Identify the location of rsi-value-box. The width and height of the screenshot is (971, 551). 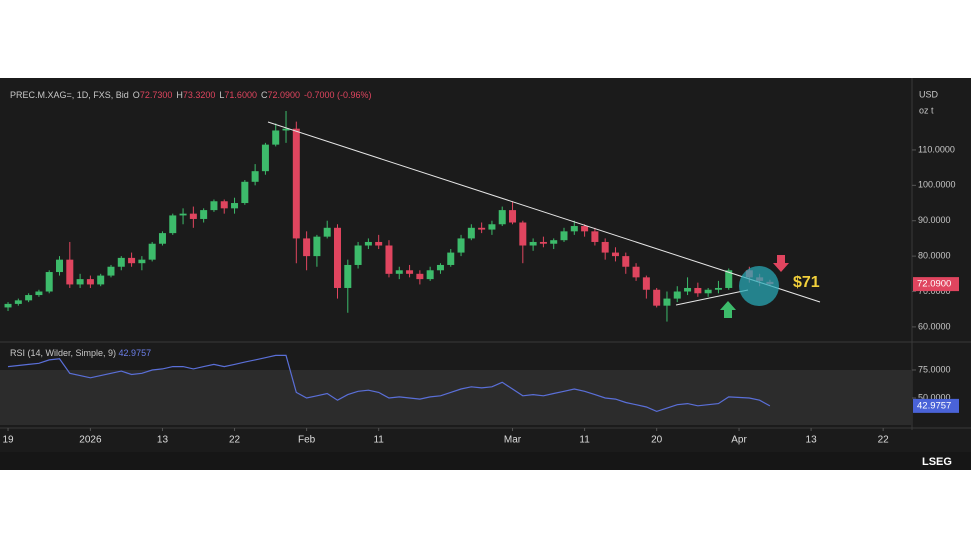
(936, 405).